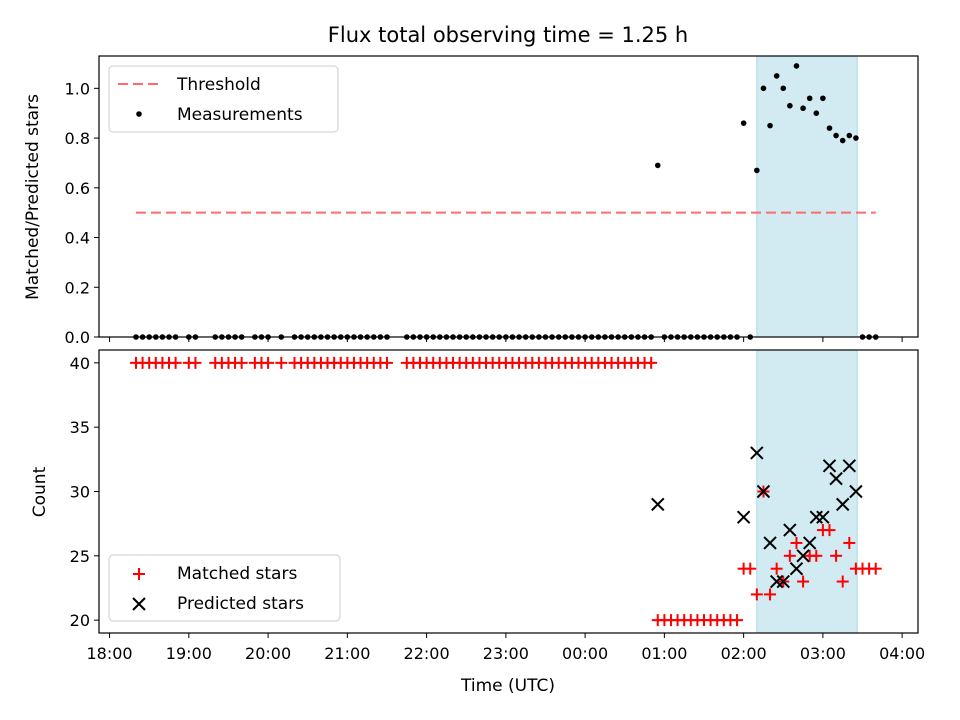  I want to click on xtick-label: 22:00, so click(427, 653).